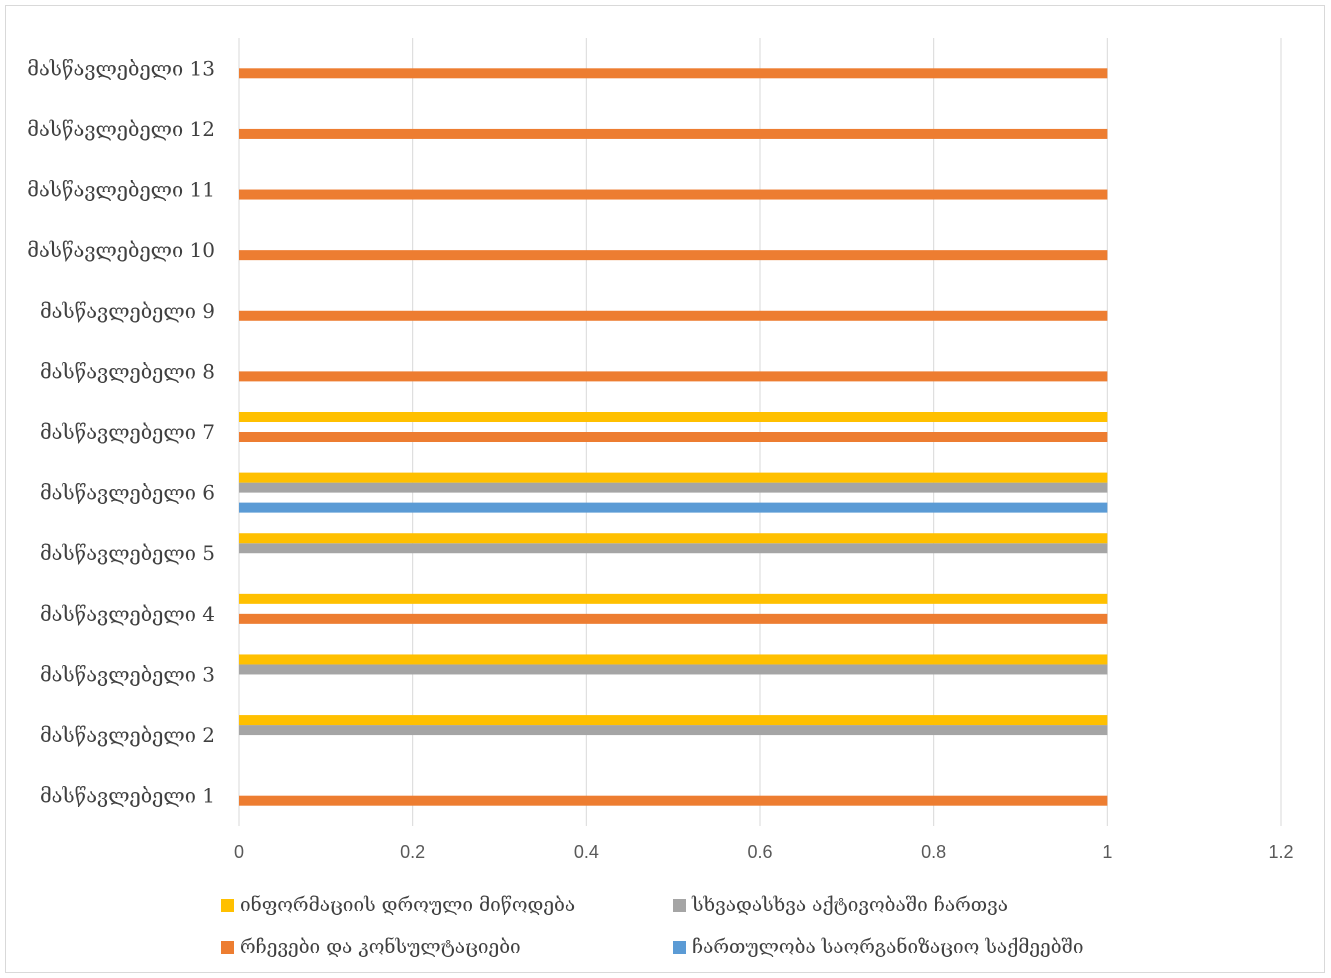  What do you see at coordinates (127, 614) in the screenshot?
I see `category-label: მასწავლებელი 4` at bounding box center [127, 614].